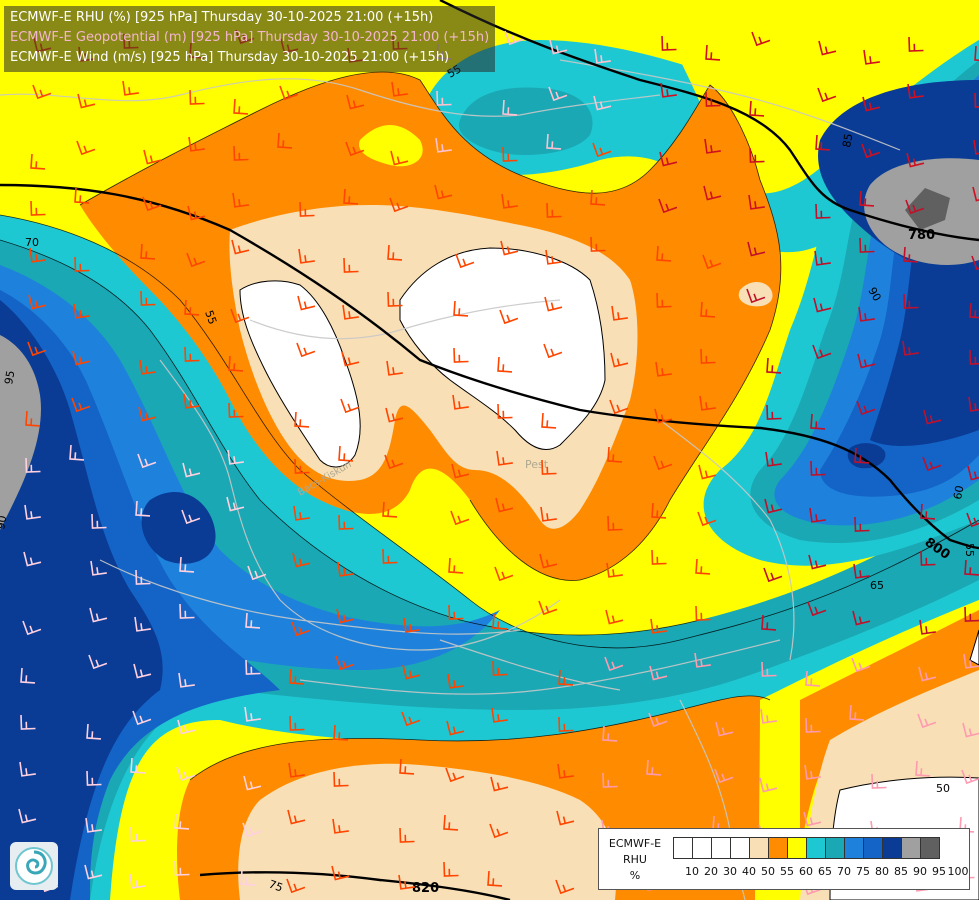  I want to click on legend-tick-label: 65, so click(825, 871).